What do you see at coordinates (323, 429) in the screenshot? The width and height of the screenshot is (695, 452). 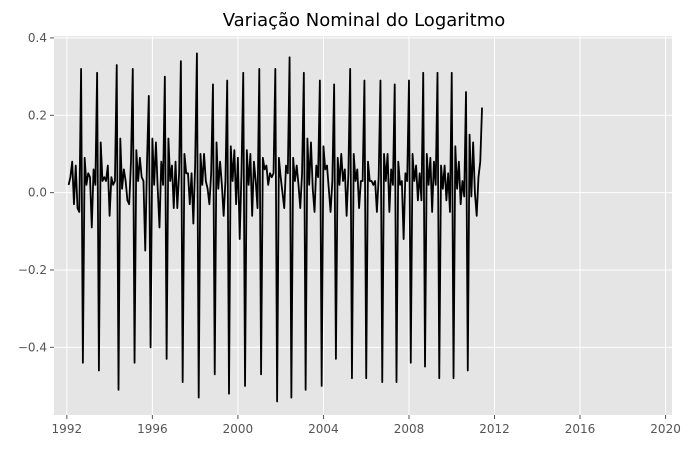 I see `x-tick-label: 2004` at bounding box center [323, 429].